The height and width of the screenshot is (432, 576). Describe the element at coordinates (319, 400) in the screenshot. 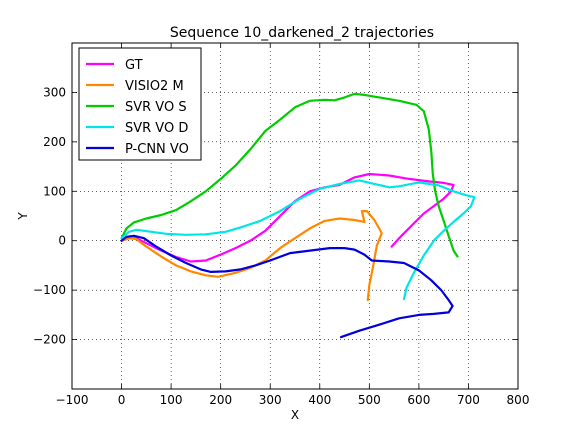

I see `x-tick-label: 400` at that location.